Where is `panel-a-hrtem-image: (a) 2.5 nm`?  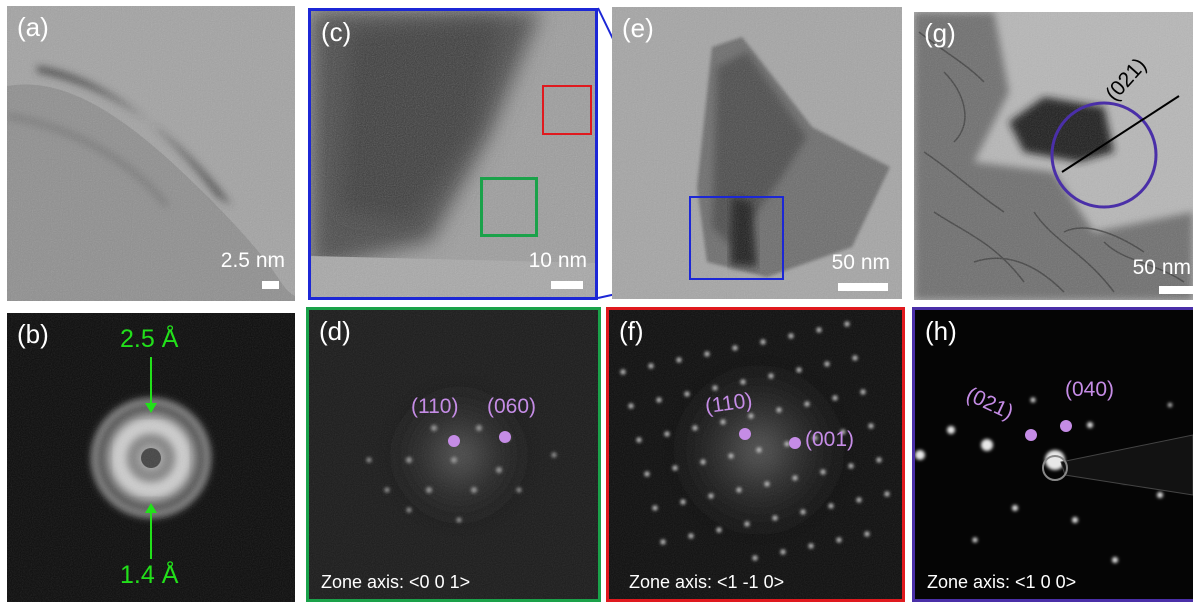 panel-a-hrtem-image: (a) 2.5 nm is located at coordinates (151, 153).